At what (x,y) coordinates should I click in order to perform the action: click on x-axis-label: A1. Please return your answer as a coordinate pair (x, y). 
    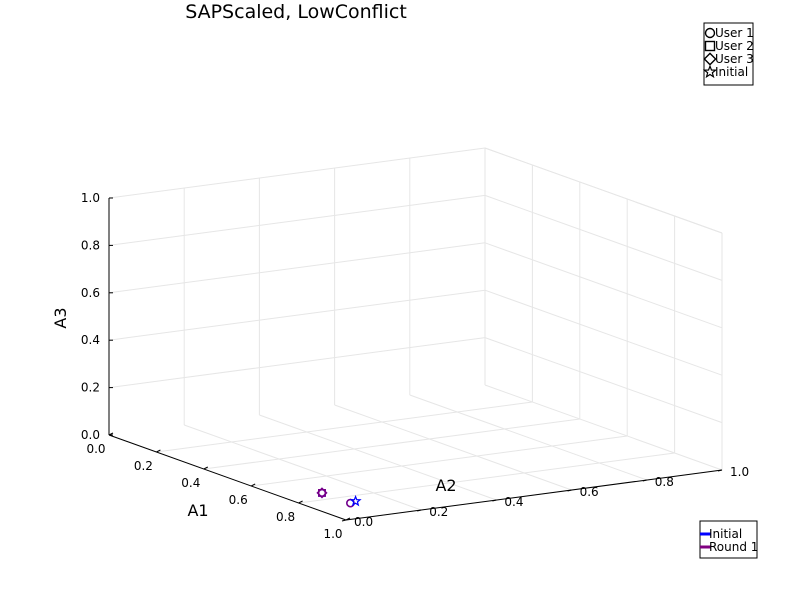
    Looking at the image, I should click on (197, 510).